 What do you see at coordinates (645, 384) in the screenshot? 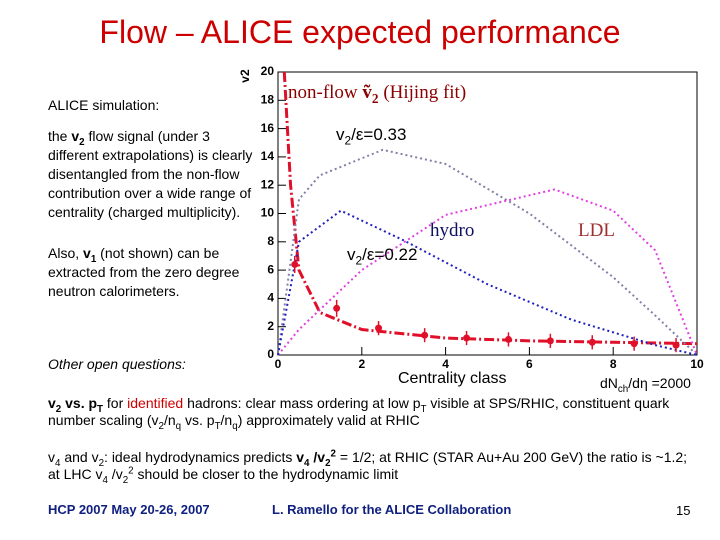
I see `annotation: dNch/dη =2000` at bounding box center [645, 384].